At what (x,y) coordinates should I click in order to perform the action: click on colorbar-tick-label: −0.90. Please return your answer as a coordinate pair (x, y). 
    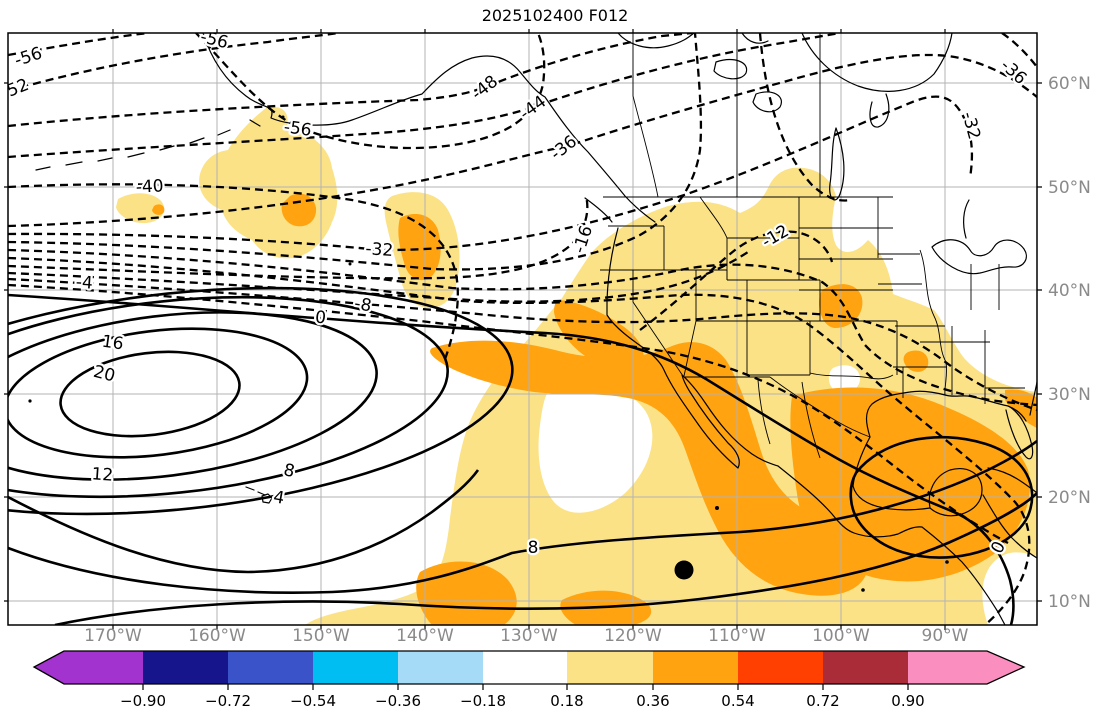
    Looking at the image, I should click on (143, 701).